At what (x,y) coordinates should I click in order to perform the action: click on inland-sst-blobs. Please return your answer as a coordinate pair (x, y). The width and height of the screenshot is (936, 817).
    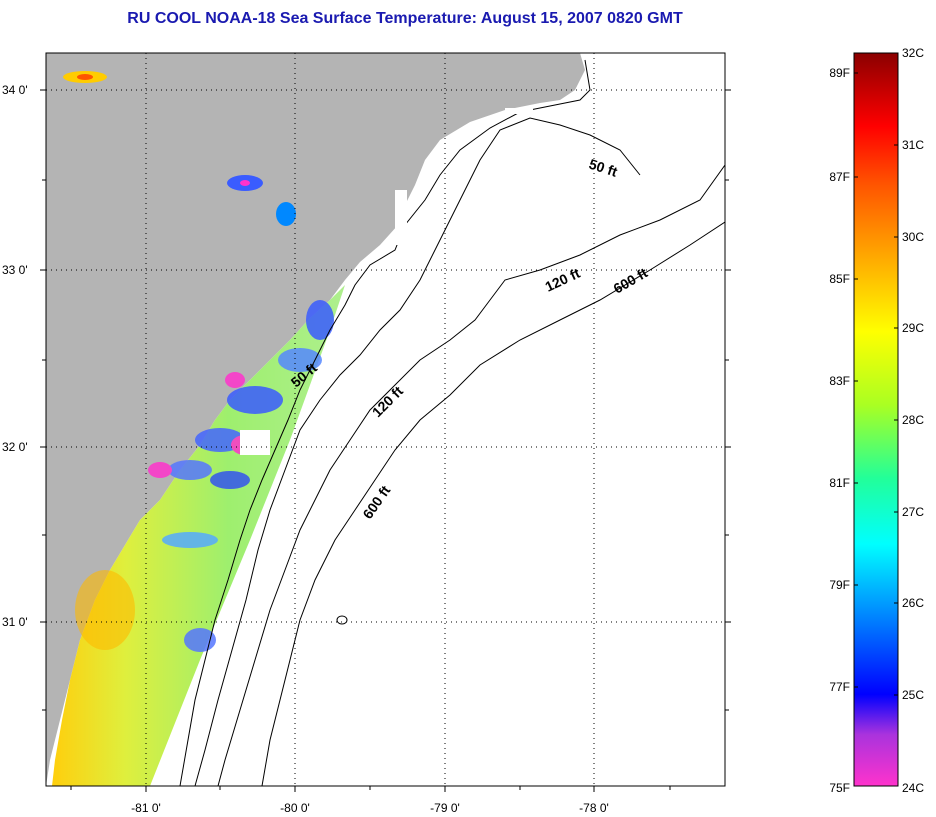
    Looking at the image, I should click on (179, 148).